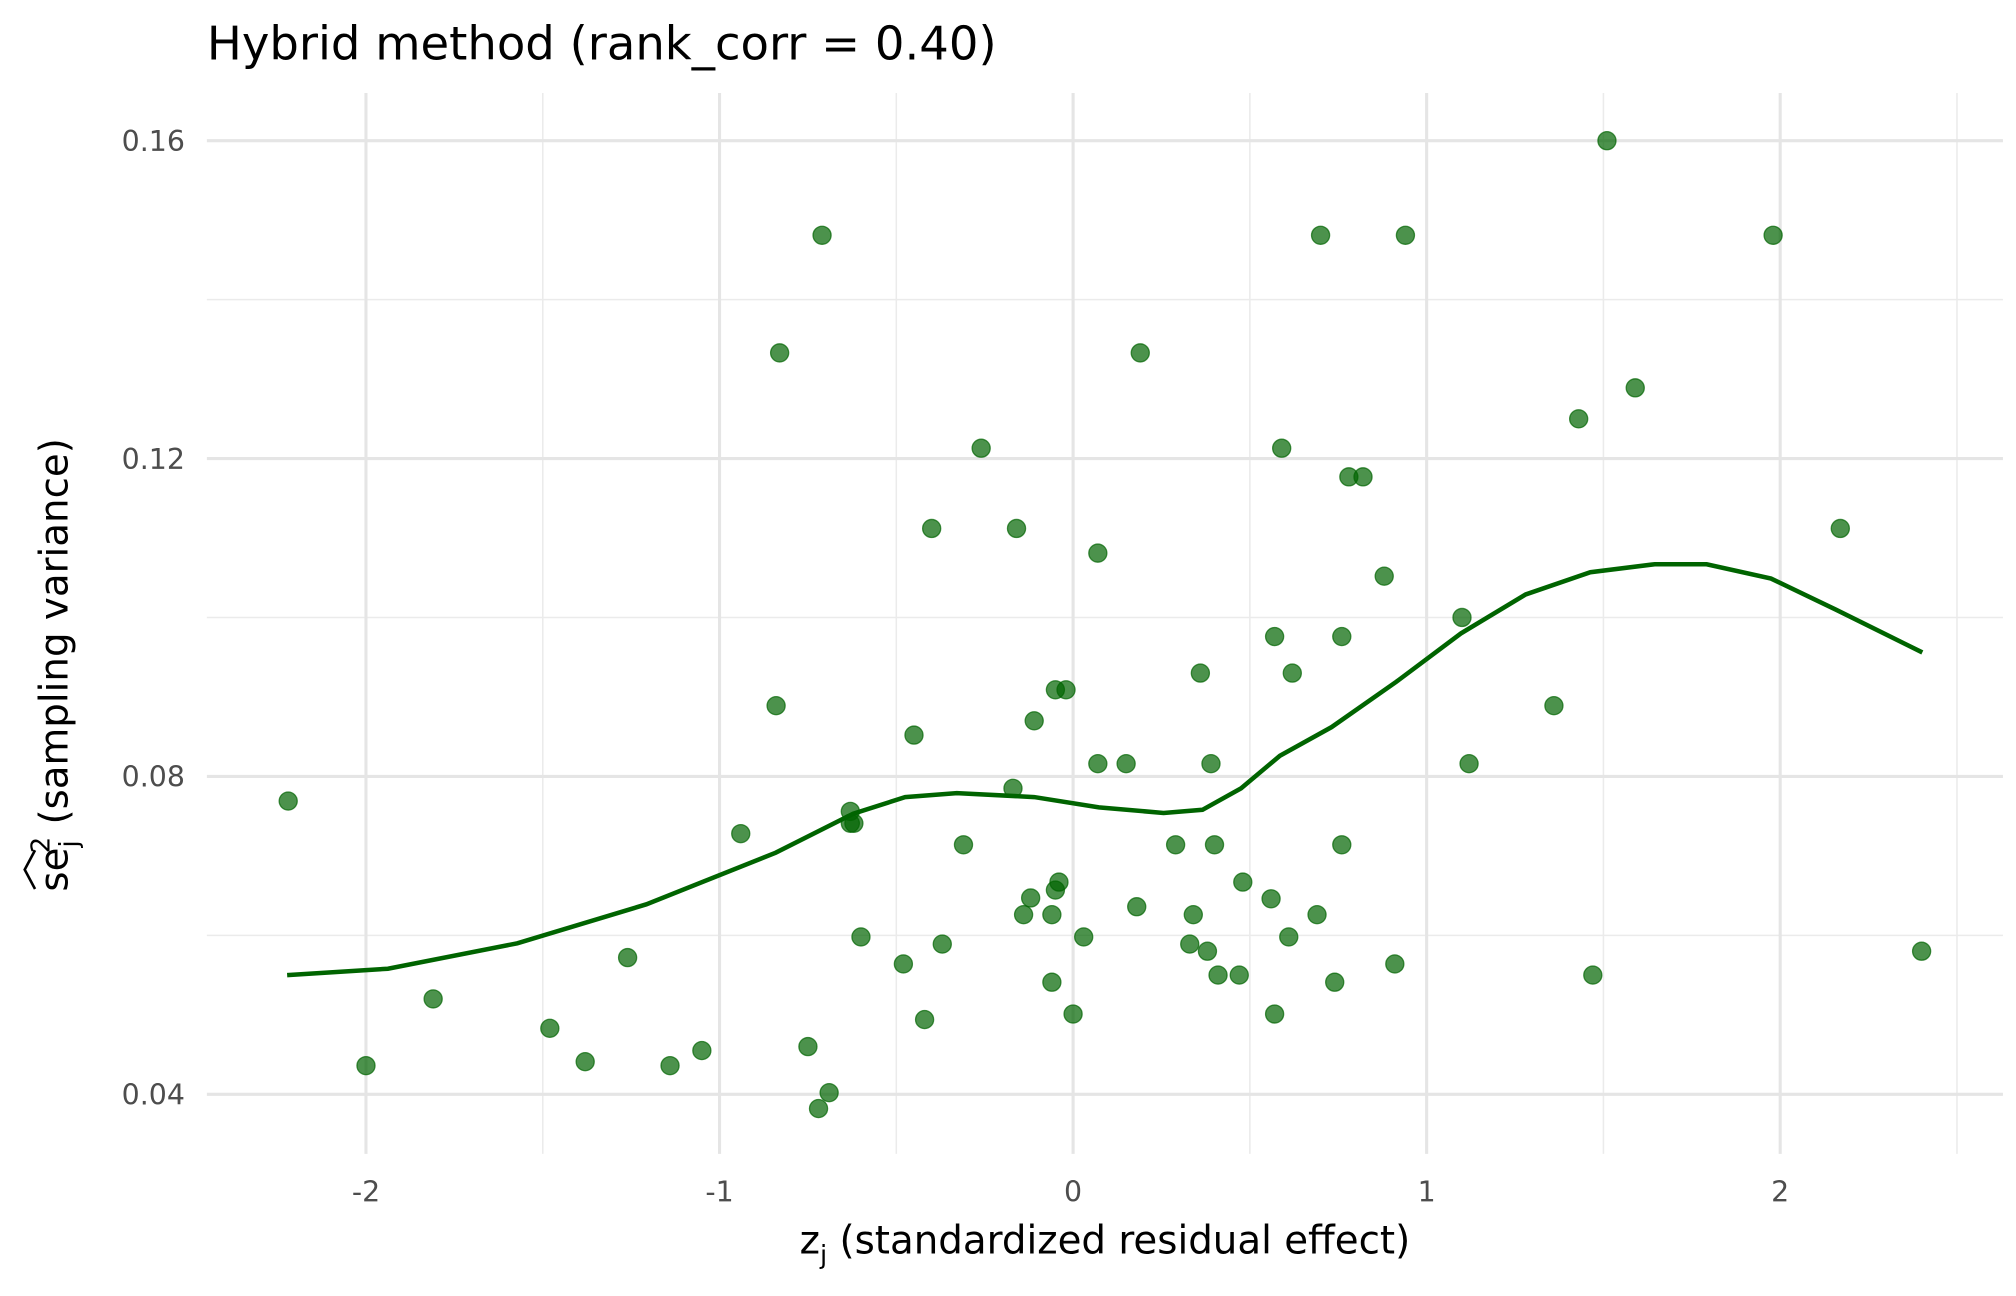  I want to click on hat, so click(30, 869).